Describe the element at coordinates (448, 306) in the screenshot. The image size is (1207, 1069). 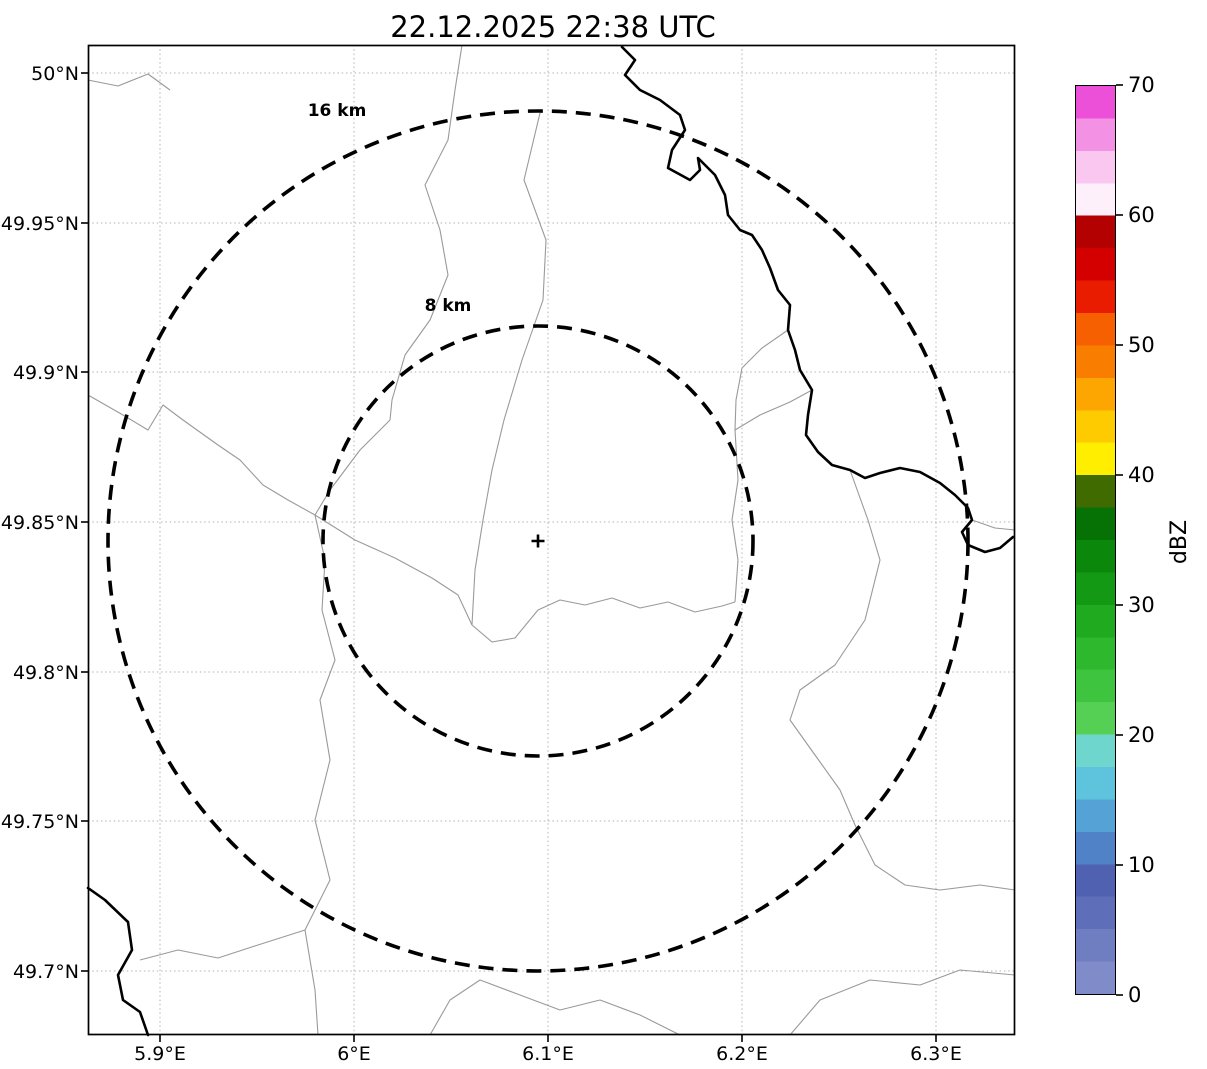
I see `range-ring-label-8km: 8 km` at that location.